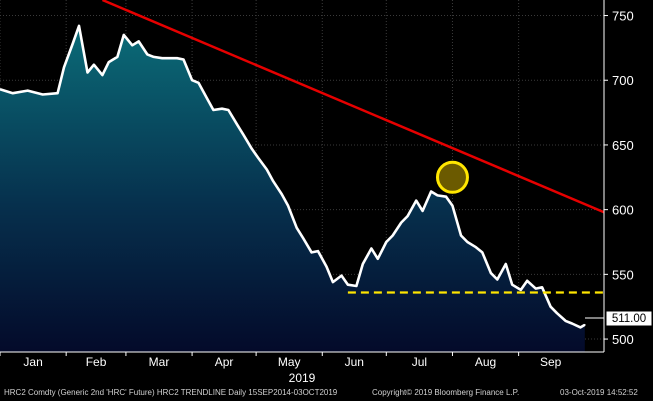 This screenshot has height=401, width=653. Describe the element at coordinates (619, 178) in the screenshot. I see `y-axis-ticks: 500 550 600 650 700 750` at that location.